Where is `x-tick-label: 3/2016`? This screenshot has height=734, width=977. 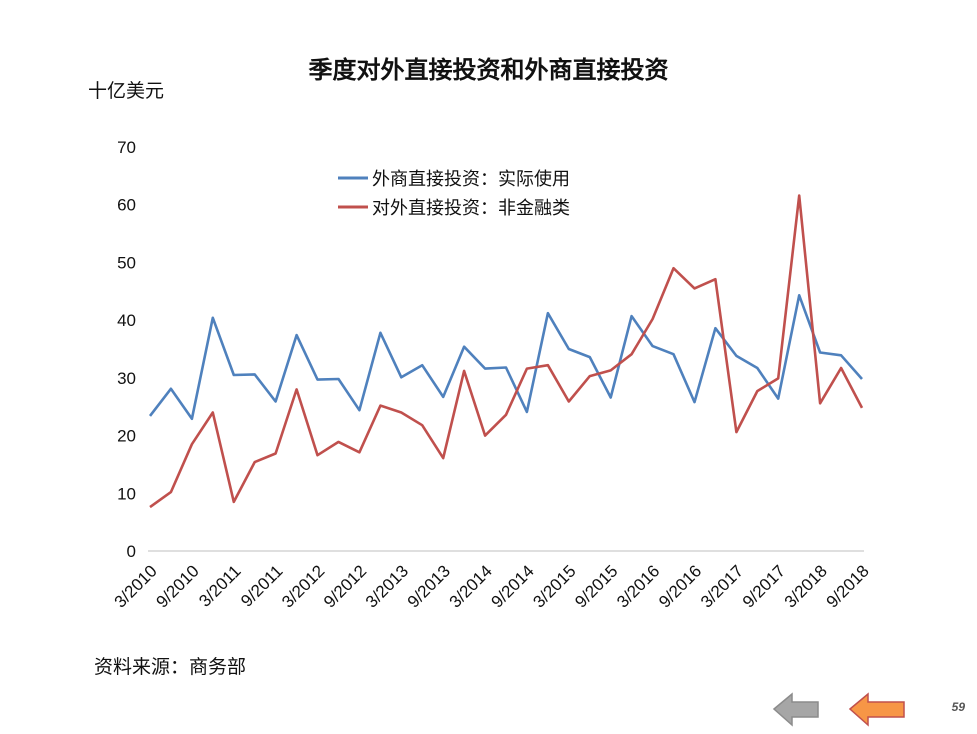
x-tick-label: 3/2016 is located at coordinates (638, 586).